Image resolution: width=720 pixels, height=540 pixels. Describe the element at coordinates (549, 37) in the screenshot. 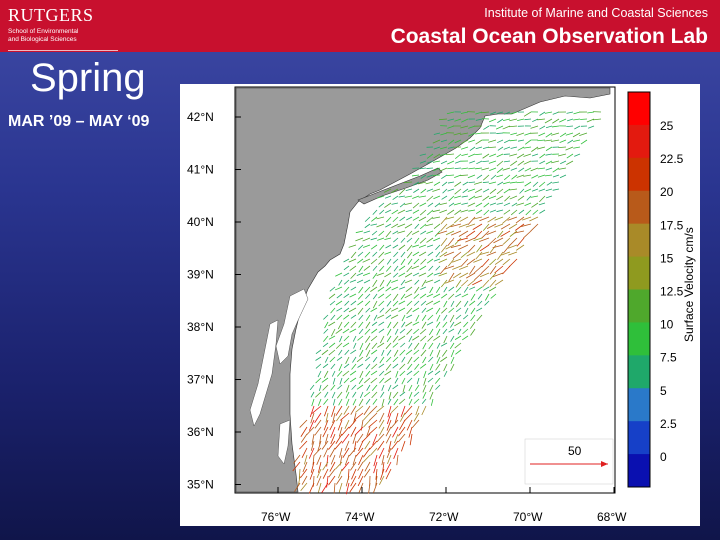

I see `lab-title: Coastal Ocean Observation Lab` at that location.